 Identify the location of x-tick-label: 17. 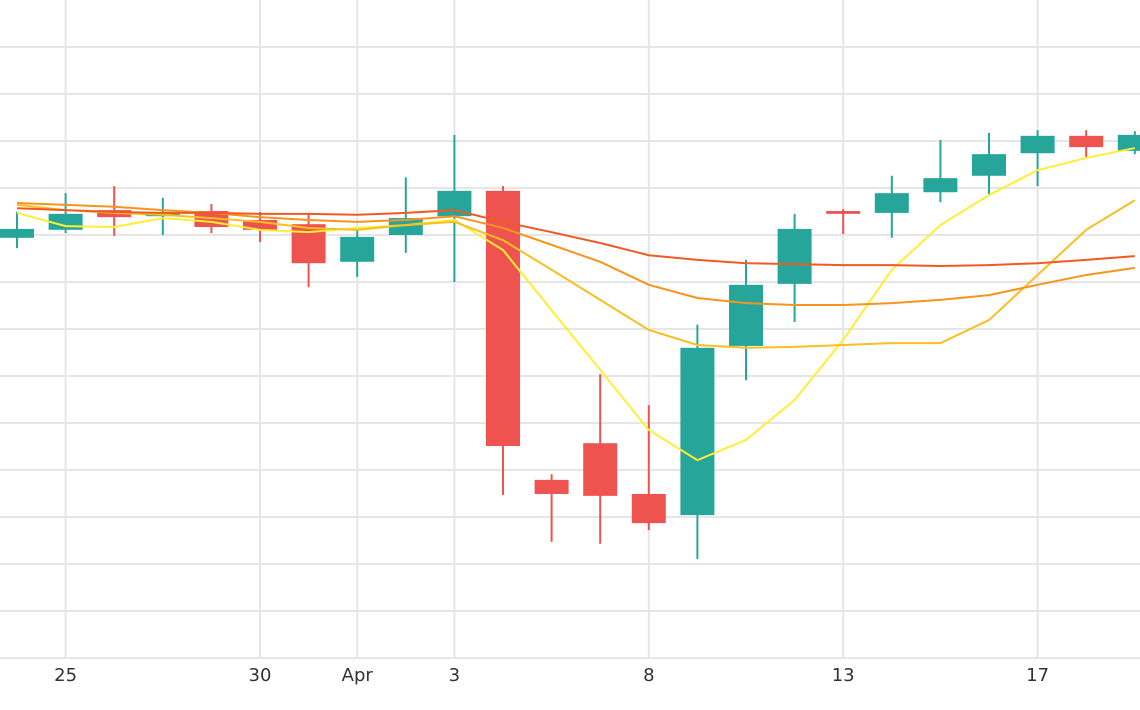
(1037, 675).